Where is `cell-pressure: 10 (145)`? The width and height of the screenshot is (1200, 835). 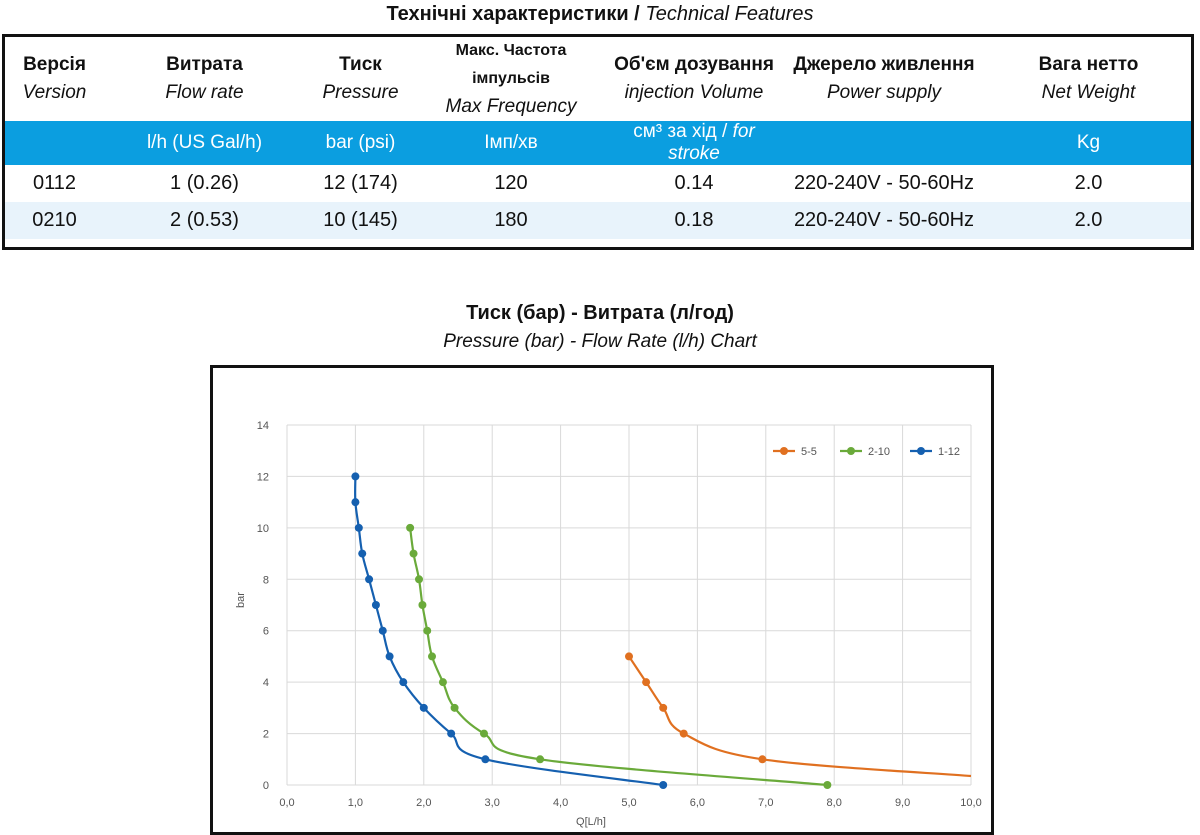 cell-pressure: 10 (145) is located at coordinates (360, 220).